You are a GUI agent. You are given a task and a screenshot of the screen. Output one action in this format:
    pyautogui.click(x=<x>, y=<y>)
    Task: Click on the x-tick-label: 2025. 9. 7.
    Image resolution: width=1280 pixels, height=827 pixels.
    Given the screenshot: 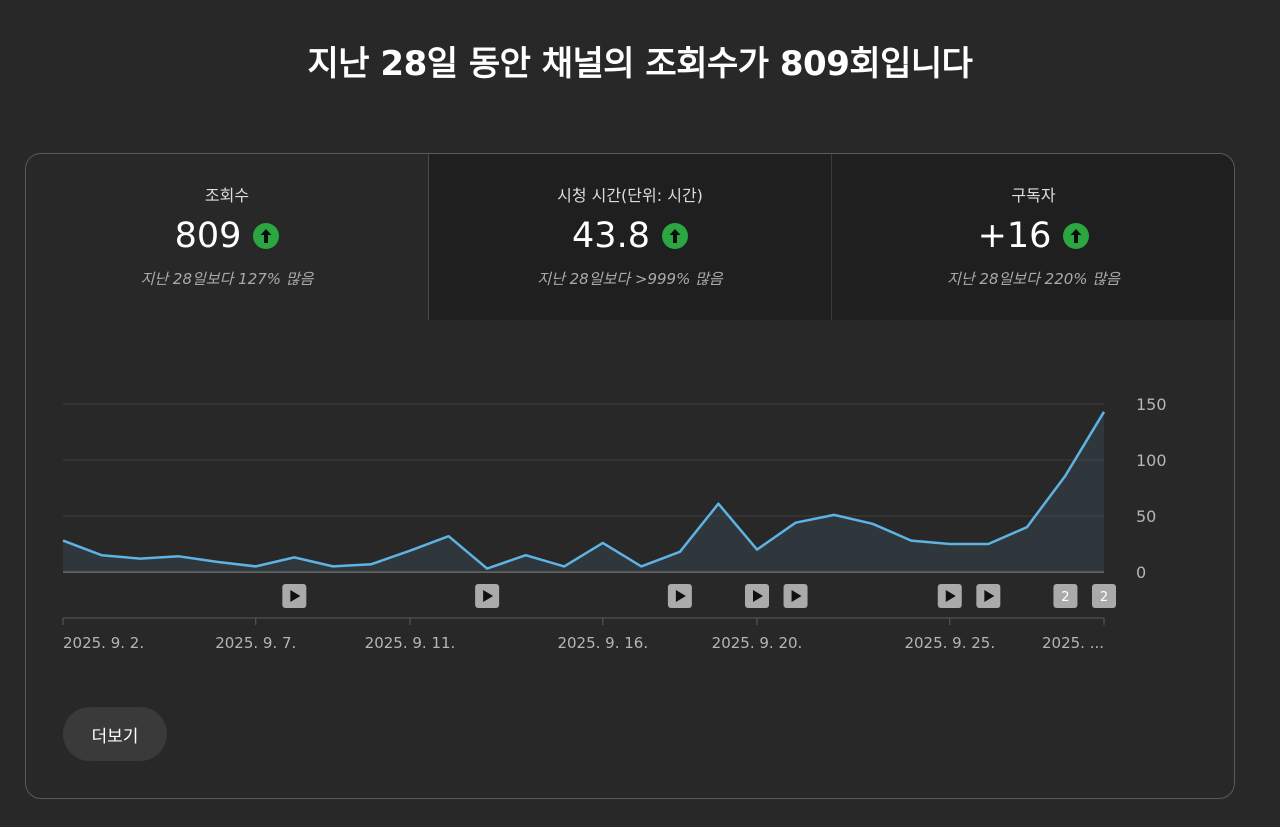 What is the action you would take?
    pyautogui.click(x=255, y=643)
    